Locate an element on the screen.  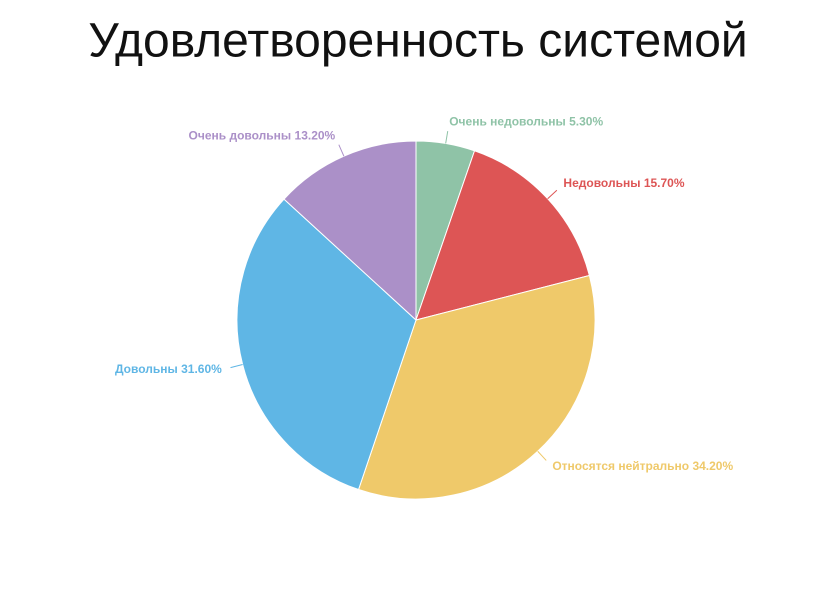
slice-category: Очень недовольны is located at coordinates (507, 121).